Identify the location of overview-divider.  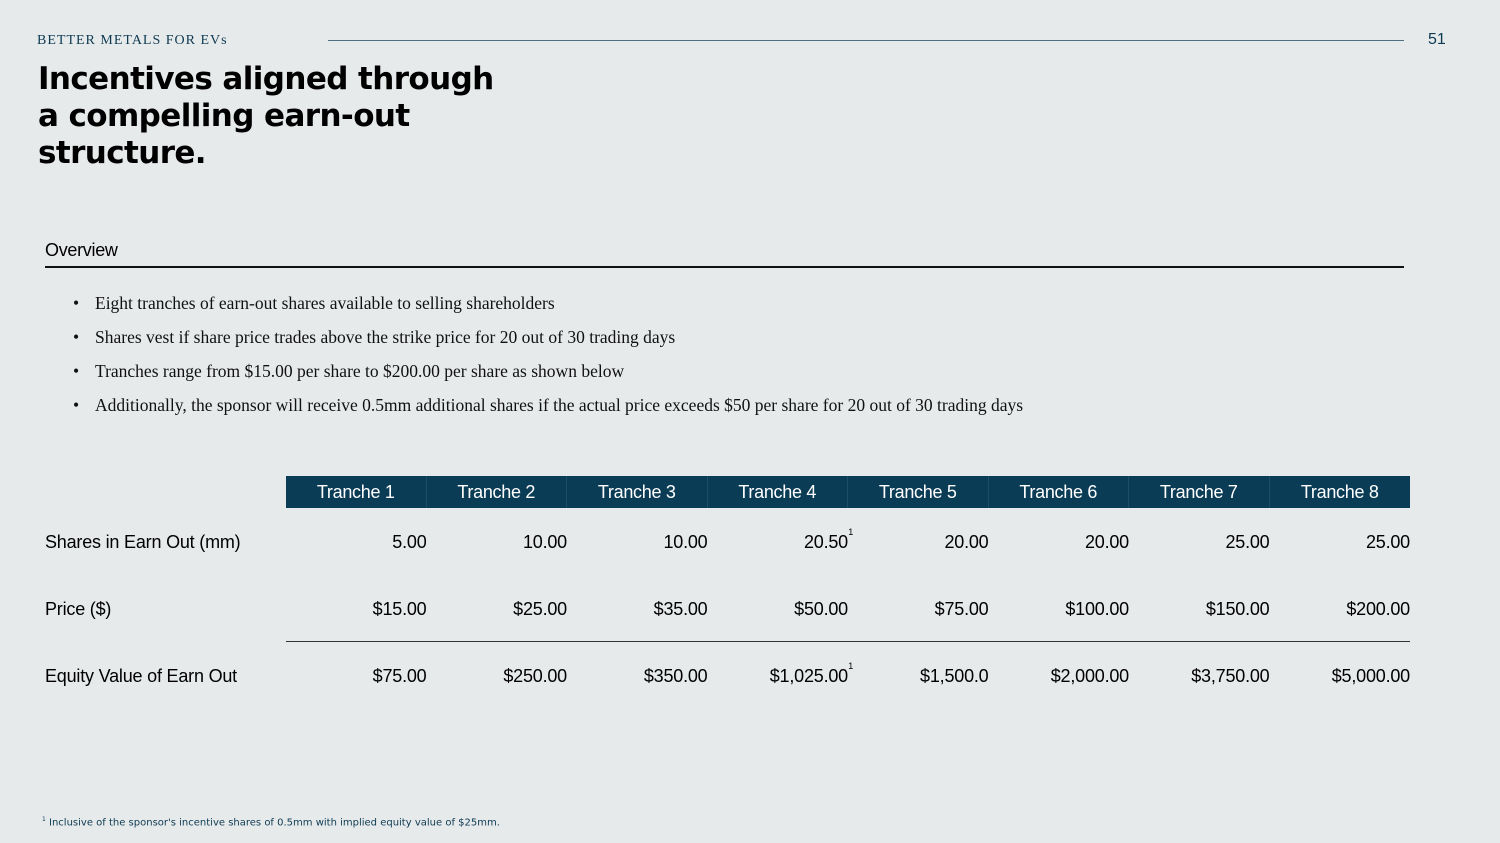
(724, 267).